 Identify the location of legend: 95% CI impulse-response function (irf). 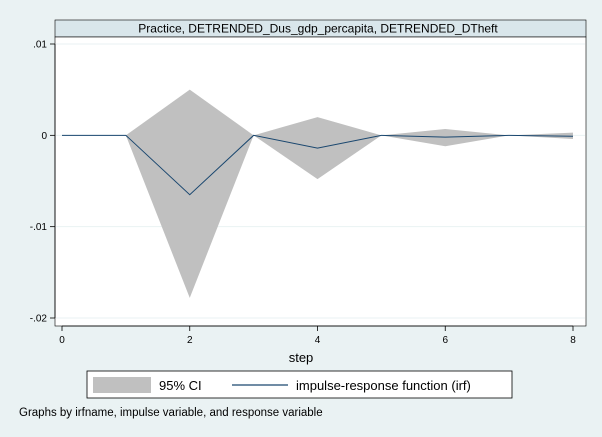
(299, 384).